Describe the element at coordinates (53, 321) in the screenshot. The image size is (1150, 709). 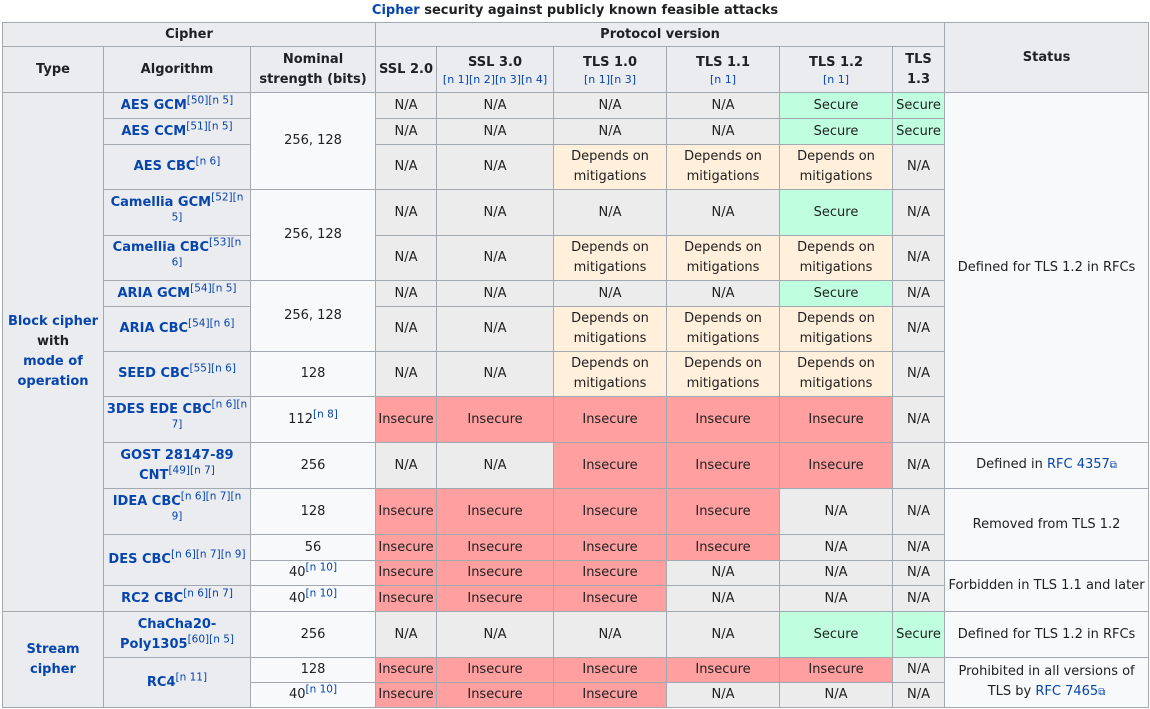
I see `block-cipher-link: Block cipher` at that location.